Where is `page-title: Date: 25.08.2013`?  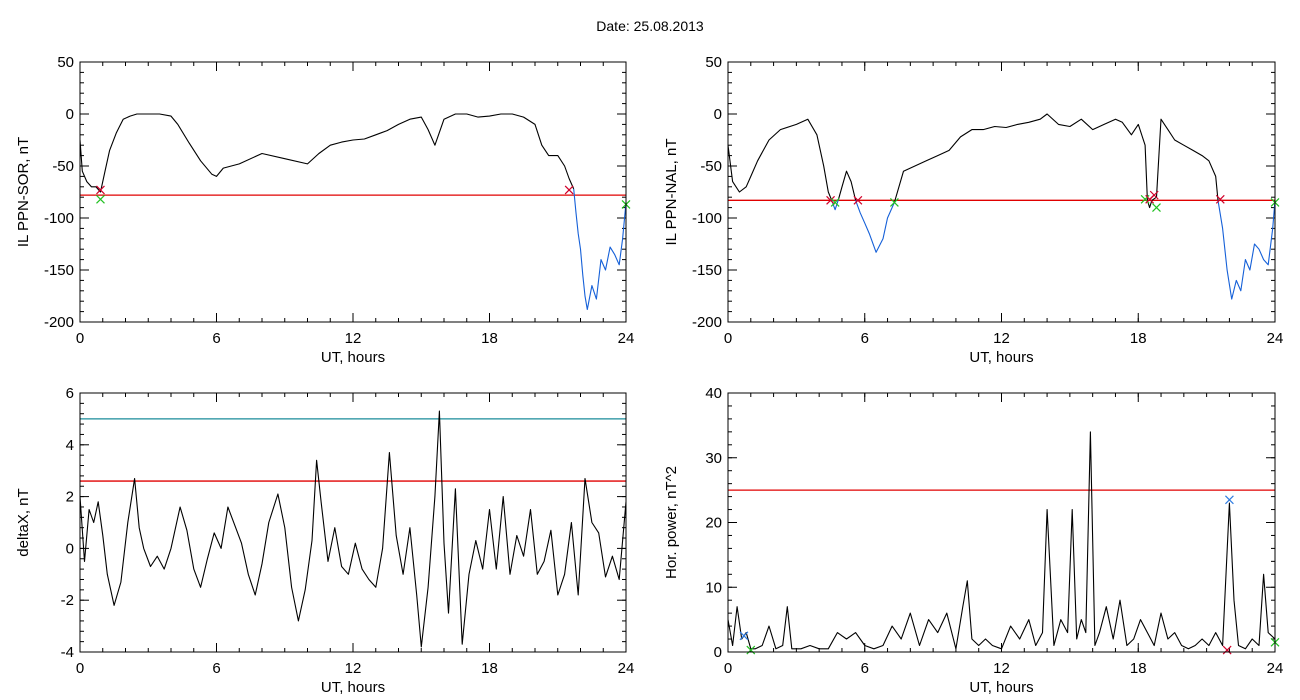
page-title: Date: 25.08.2013 is located at coordinates (650, 26).